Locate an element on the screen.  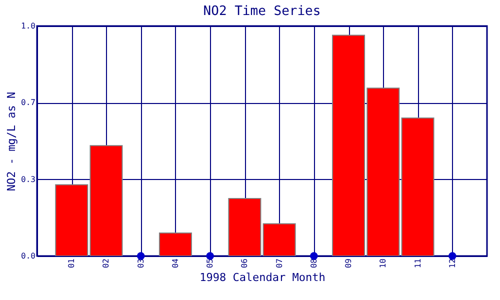
x-tick-label: 11 is located at coordinates (417, 263).